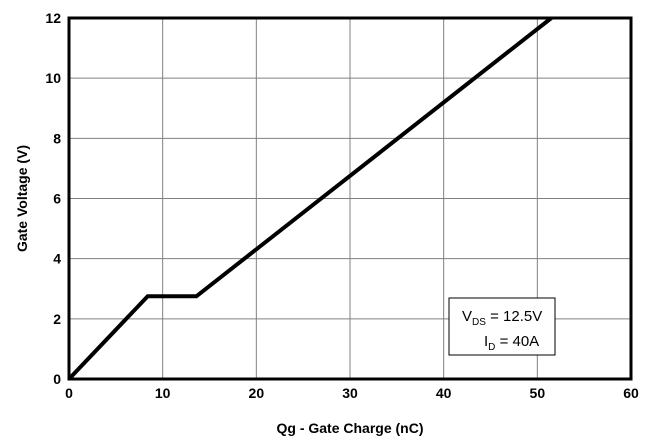 This screenshot has width=651, height=438. I want to click on y-tick-label-4: 4, so click(57, 259).